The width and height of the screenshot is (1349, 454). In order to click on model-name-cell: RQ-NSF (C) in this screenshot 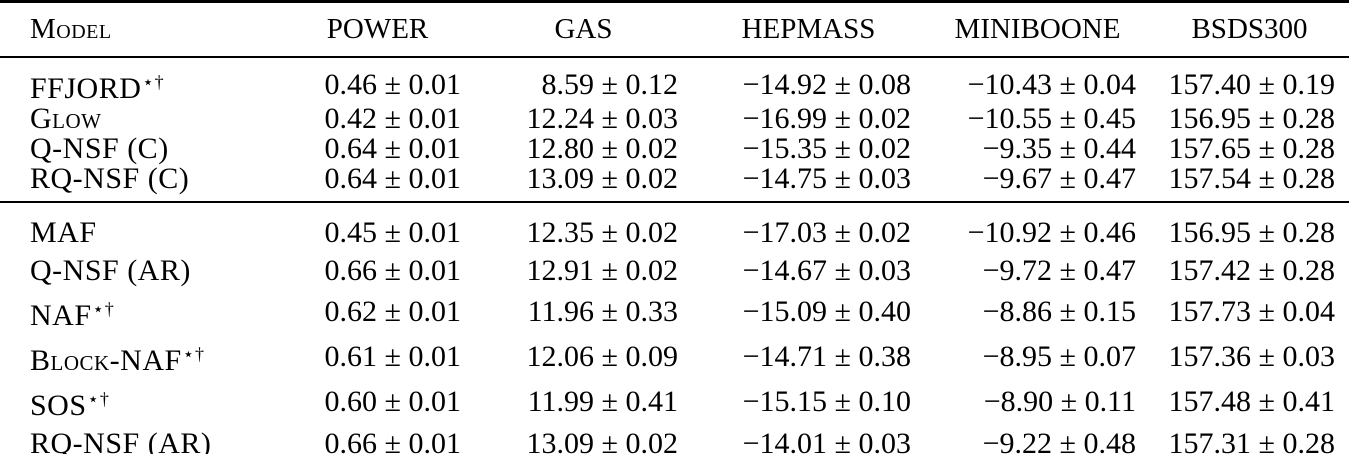, I will do `click(140, 181)`.